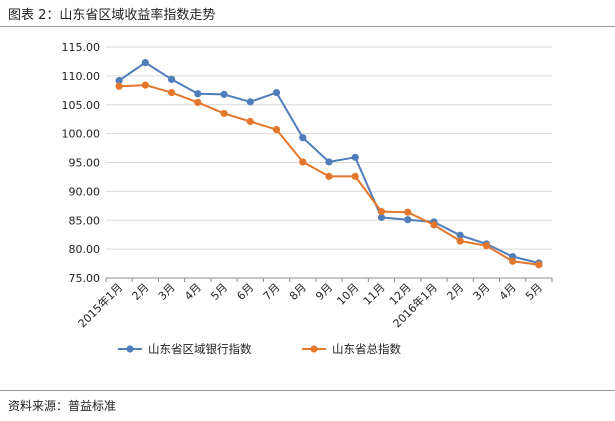 This screenshot has height=421, width=615. What do you see at coordinates (85, 163) in the screenshot?
I see `y-tick-label: 95.00` at bounding box center [85, 163].